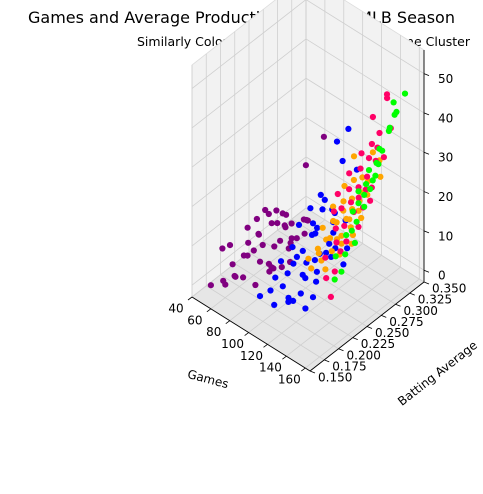 The image size is (483, 494). Describe the element at coordinates (435, 300) in the screenshot. I see `tick-label-y: 0.325` at that location.